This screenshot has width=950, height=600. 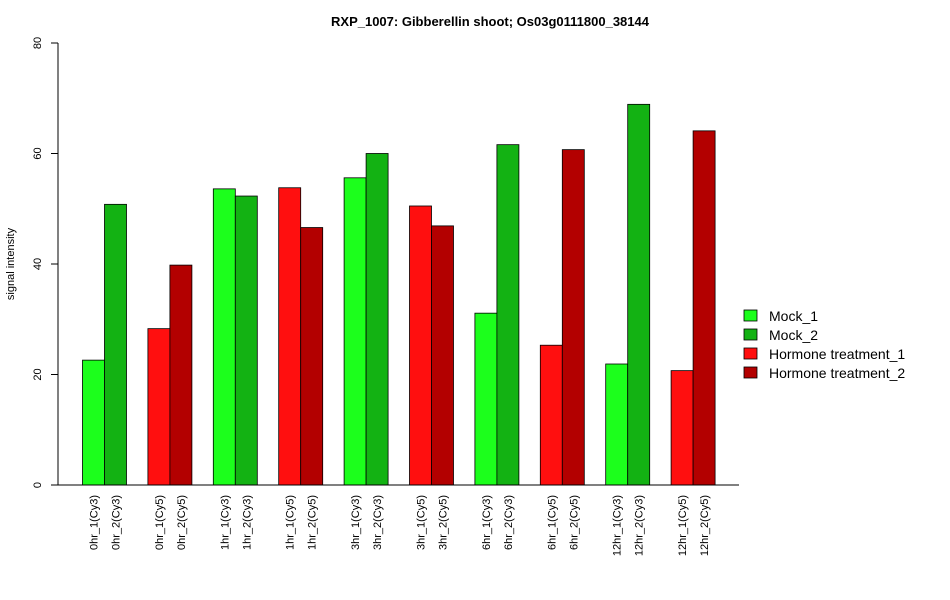 I want to click on bar-0hr_1(Cy5), so click(x=159, y=407).